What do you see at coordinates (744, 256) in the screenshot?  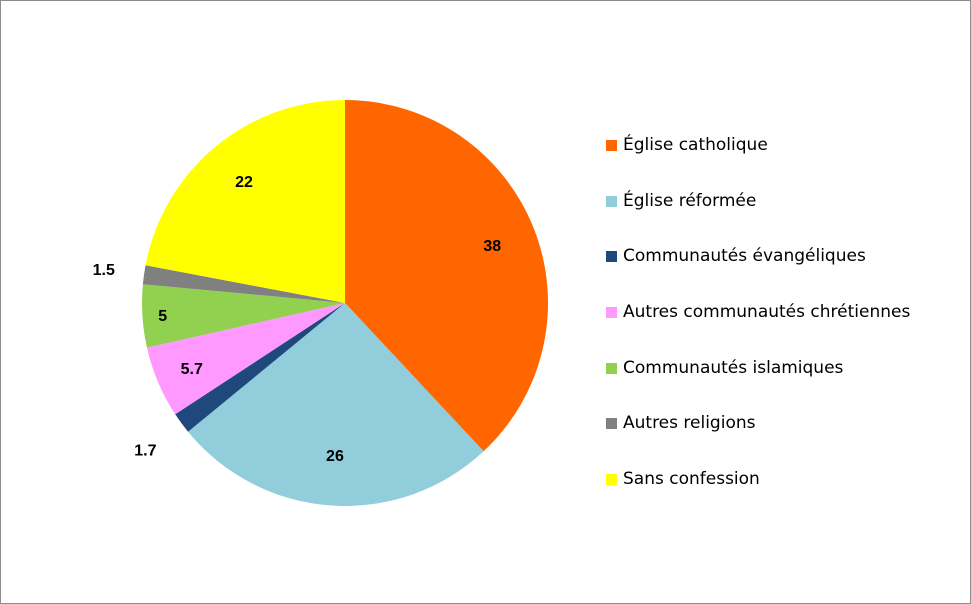 I see `legend-label-2: Communautés évangéliques` at bounding box center [744, 256].